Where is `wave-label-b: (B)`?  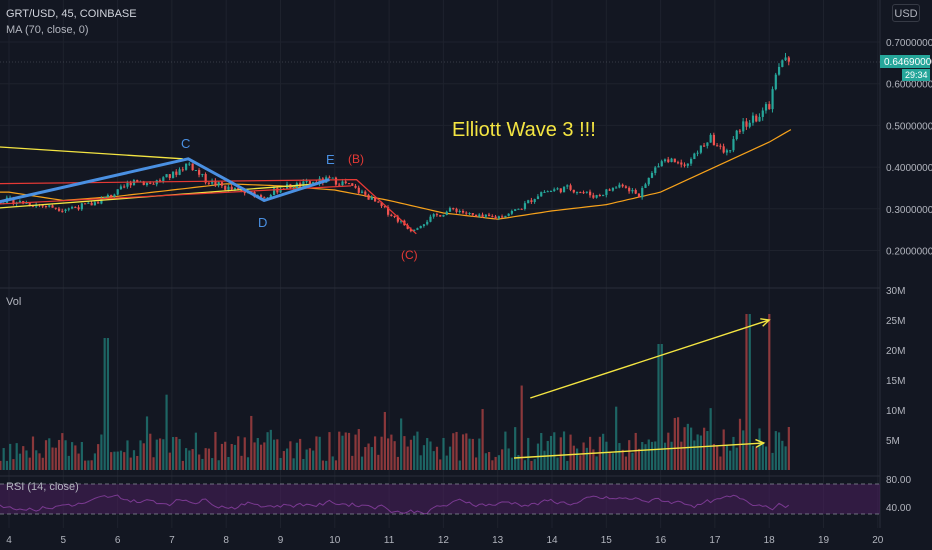
wave-label-b: (B) is located at coordinates (356, 159).